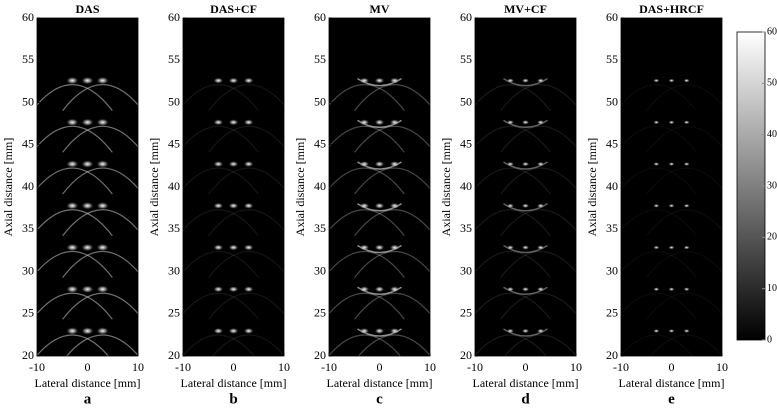  I want to click on image, so click(379, 187).